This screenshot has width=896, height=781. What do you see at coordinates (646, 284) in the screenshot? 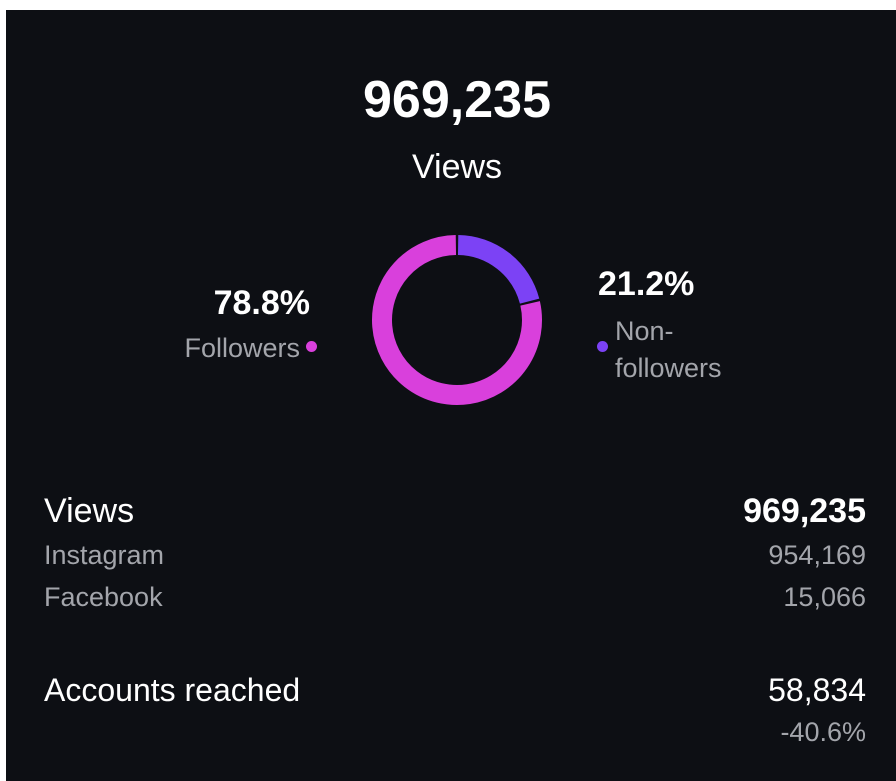
I see `nonfollowers-percent: 21.2%` at bounding box center [646, 284].